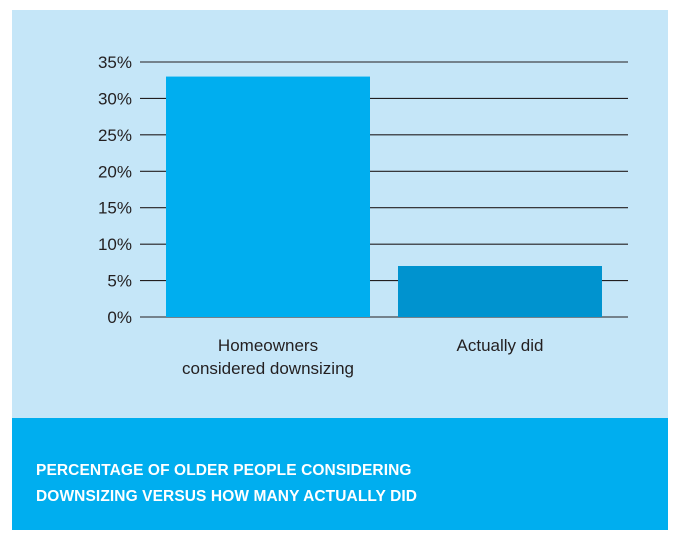 This screenshot has width=680, height=544. Describe the element at coordinates (115, 190) in the screenshot. I see `y-axis-tick-labels: 0% 5% 10% 15% 20% 25% 30% 35%` at that location.